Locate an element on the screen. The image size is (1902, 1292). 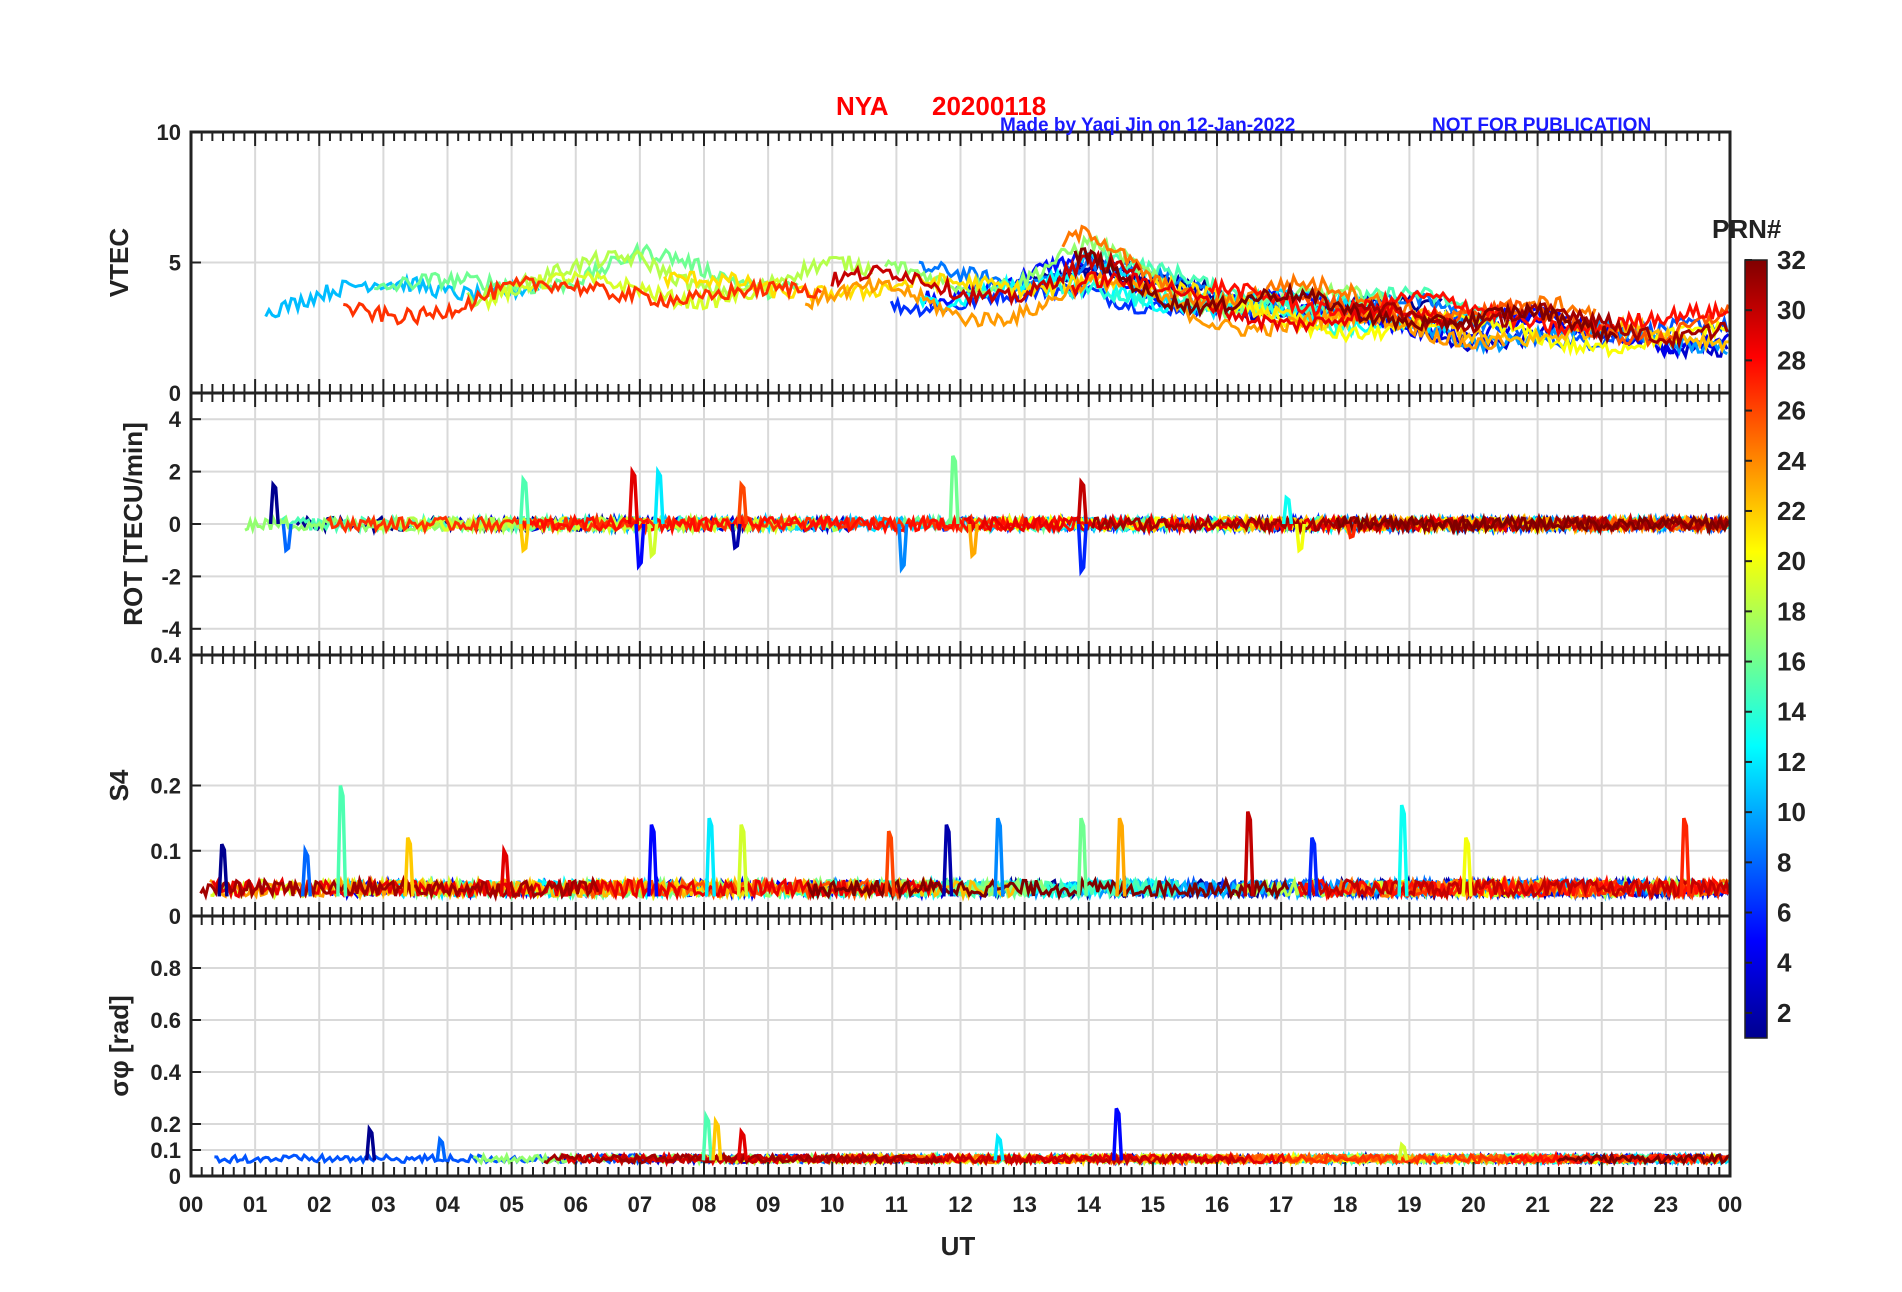
colorbar-strip is located at coordinates (1756, 649).